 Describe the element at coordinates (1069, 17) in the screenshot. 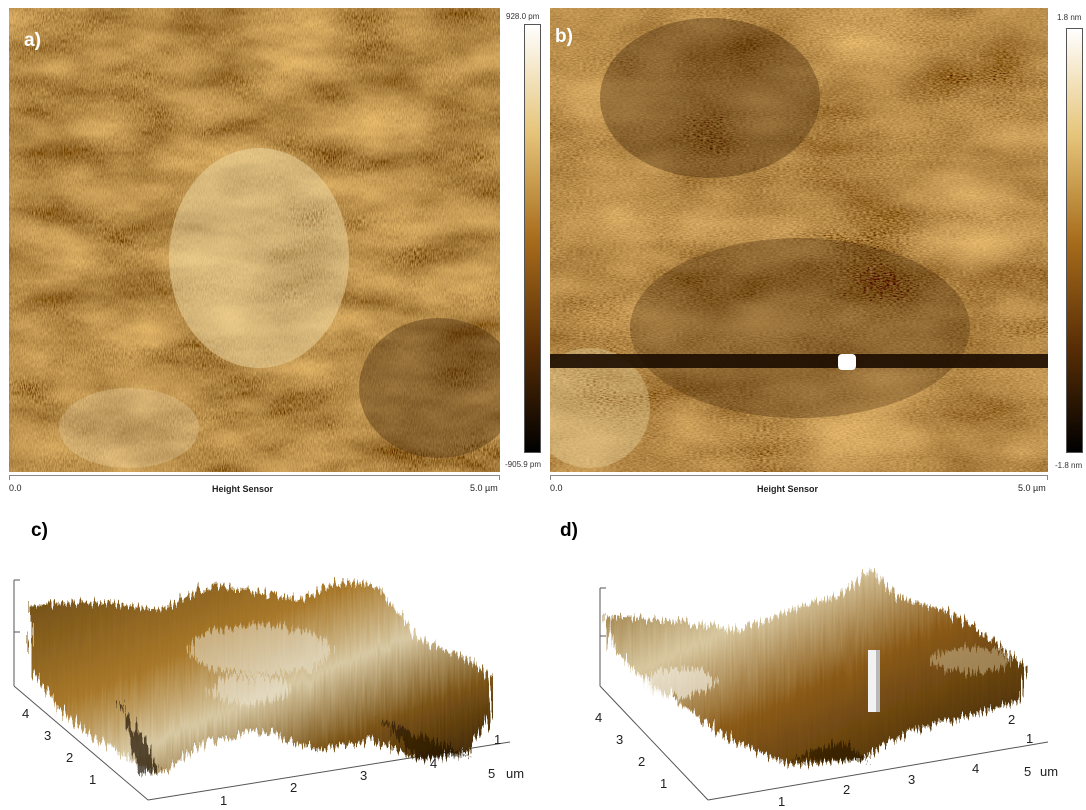

I see `colorbar-max-b: 1.8 nm` at that location.